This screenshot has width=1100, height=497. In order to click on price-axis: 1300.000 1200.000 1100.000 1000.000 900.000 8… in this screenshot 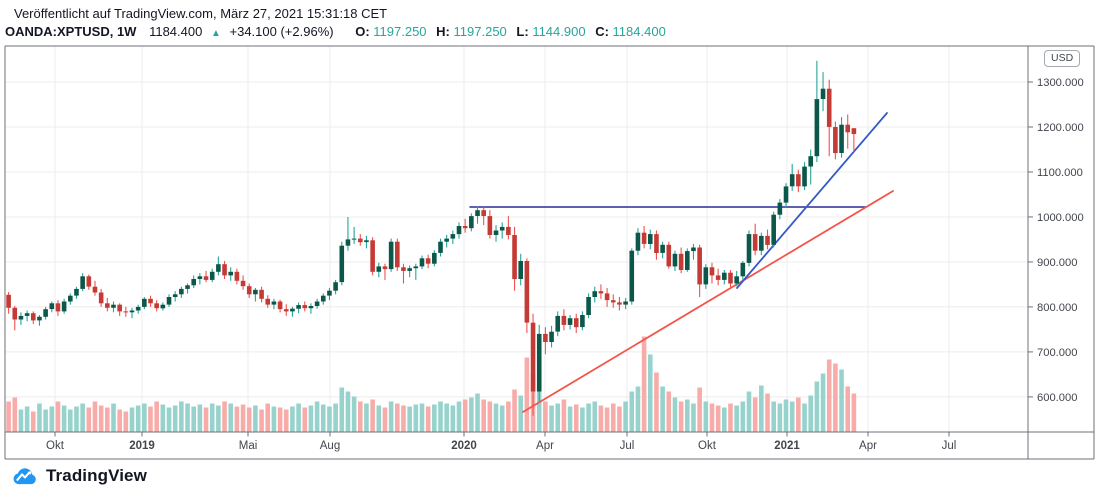, I will do `click(1056, 240)`.